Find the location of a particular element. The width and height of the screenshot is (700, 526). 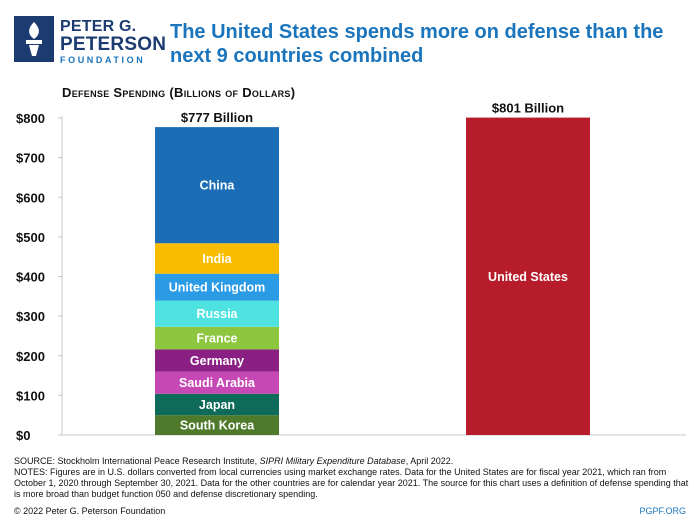

y-tick-label: $400 is located at coordinates (30, 277).